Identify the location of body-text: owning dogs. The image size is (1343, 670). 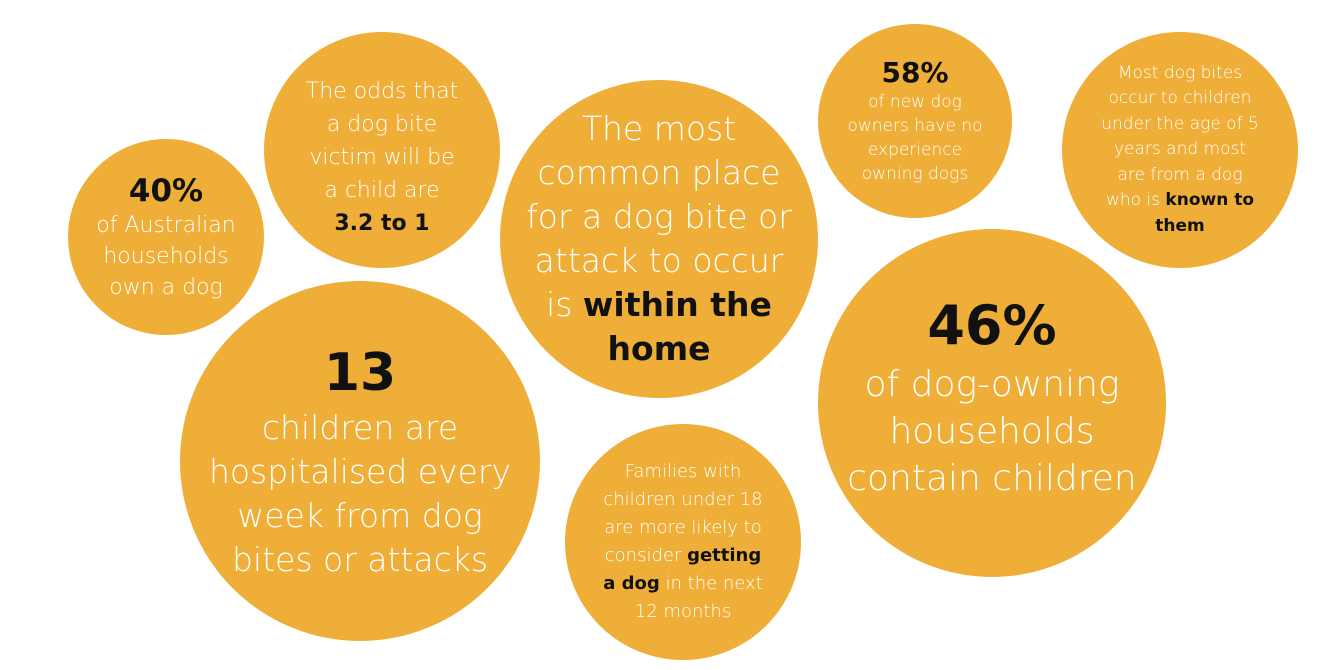
(915, 174).